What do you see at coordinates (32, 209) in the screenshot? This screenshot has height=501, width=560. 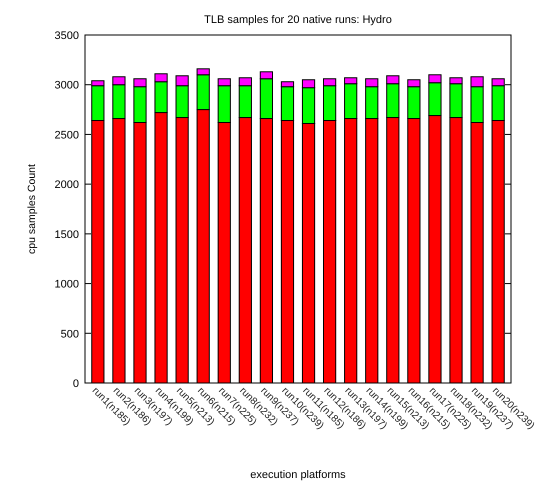 I see `y-axis-title: cpu samples Count` at bounding box center [32, 209].